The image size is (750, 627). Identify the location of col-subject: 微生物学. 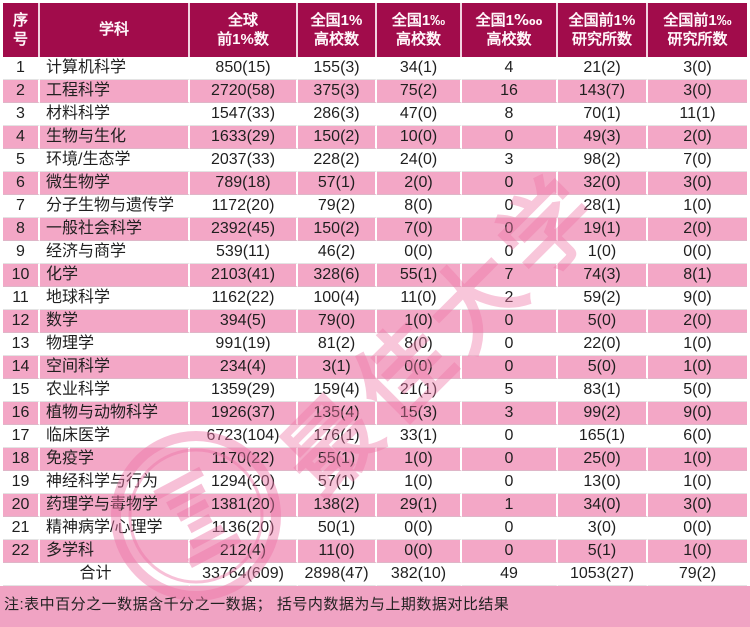
(115, 183).